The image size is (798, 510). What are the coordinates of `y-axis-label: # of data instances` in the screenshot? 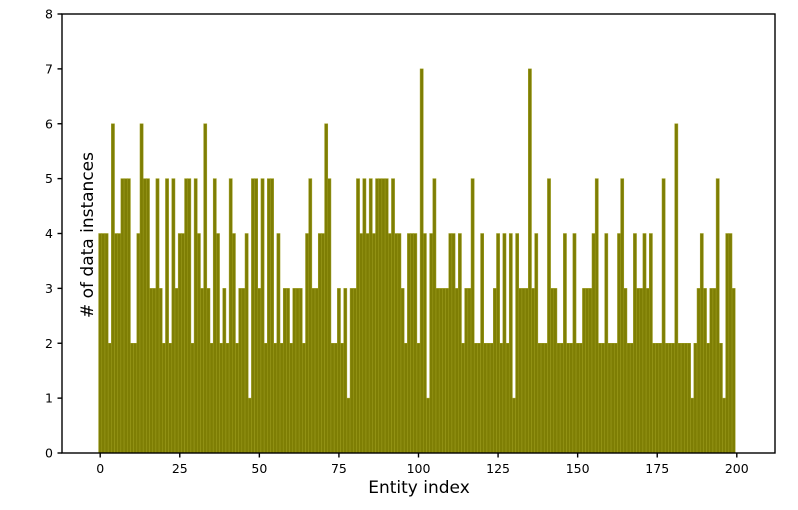 It's located at (88, 235).